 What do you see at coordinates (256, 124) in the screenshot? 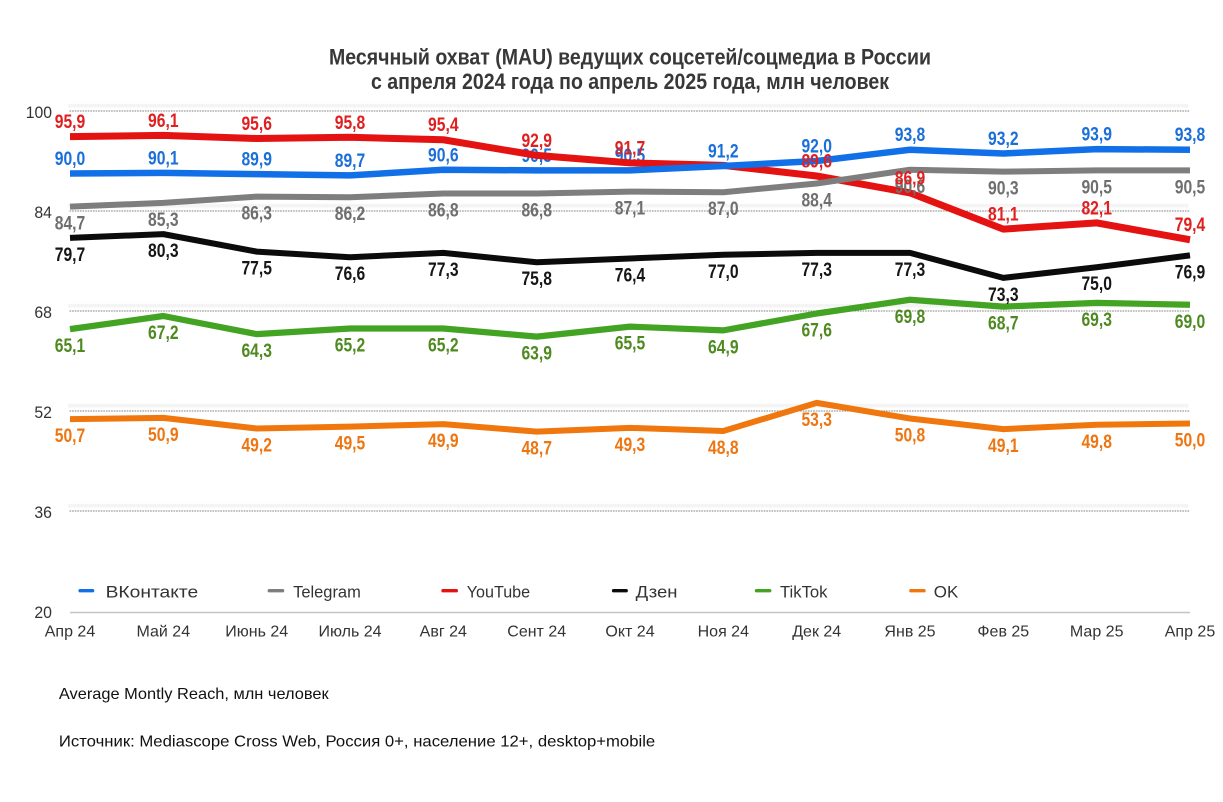
I see `svg-text: 95,6` at bounding box center [256, 124].